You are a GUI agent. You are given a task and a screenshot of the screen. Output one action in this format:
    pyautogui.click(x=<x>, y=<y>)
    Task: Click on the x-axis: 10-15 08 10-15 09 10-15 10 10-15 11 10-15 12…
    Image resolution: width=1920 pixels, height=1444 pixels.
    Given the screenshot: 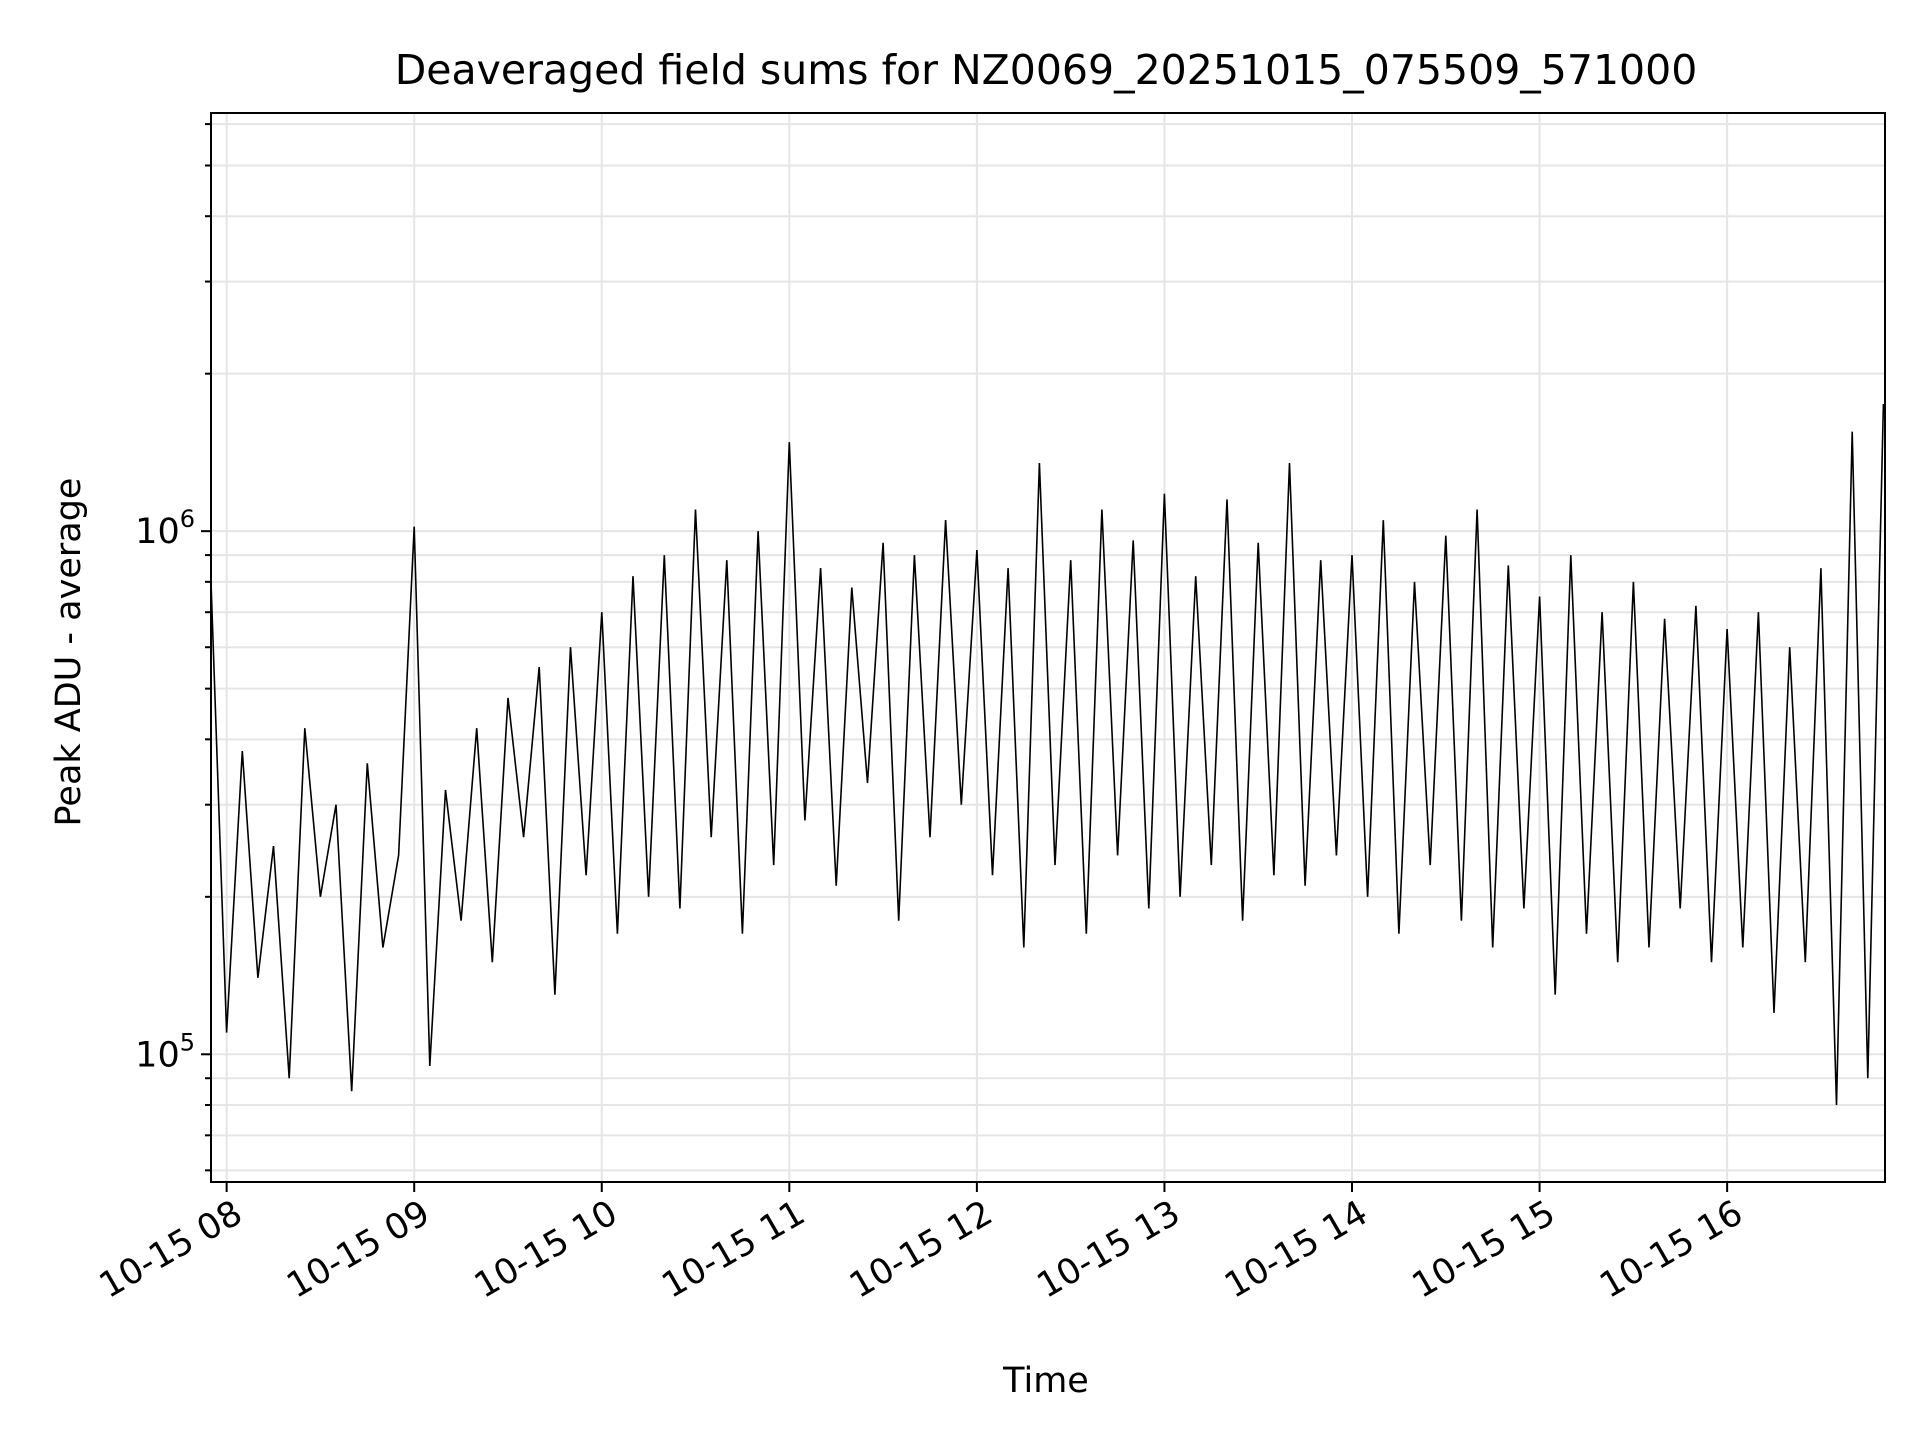 What is the action you would take?
    pyautogui.click(x=921, y=1244)
    